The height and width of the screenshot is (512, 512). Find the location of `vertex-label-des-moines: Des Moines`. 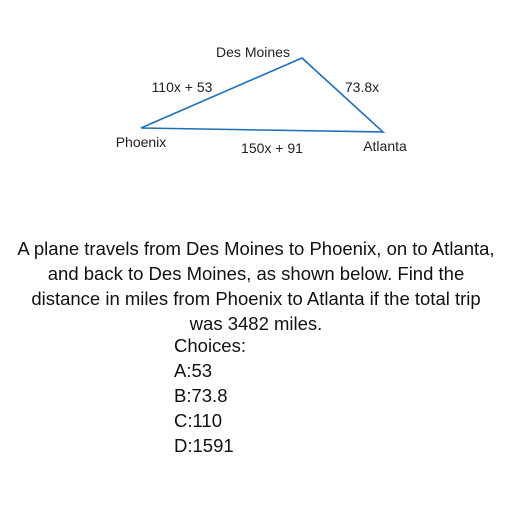

vertex-label-des-moines: Des Moines is located at coordinates (253, 52).